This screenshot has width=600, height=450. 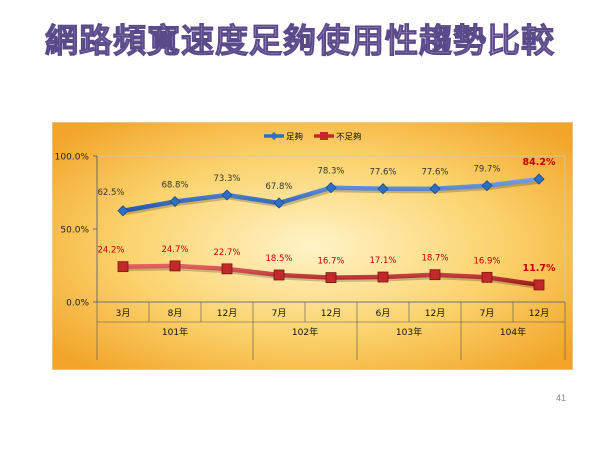 What do you see at coordinates (409, 332) in the screenshot?
I see `x-group-label: 103年` at bounding box center [409, 332].